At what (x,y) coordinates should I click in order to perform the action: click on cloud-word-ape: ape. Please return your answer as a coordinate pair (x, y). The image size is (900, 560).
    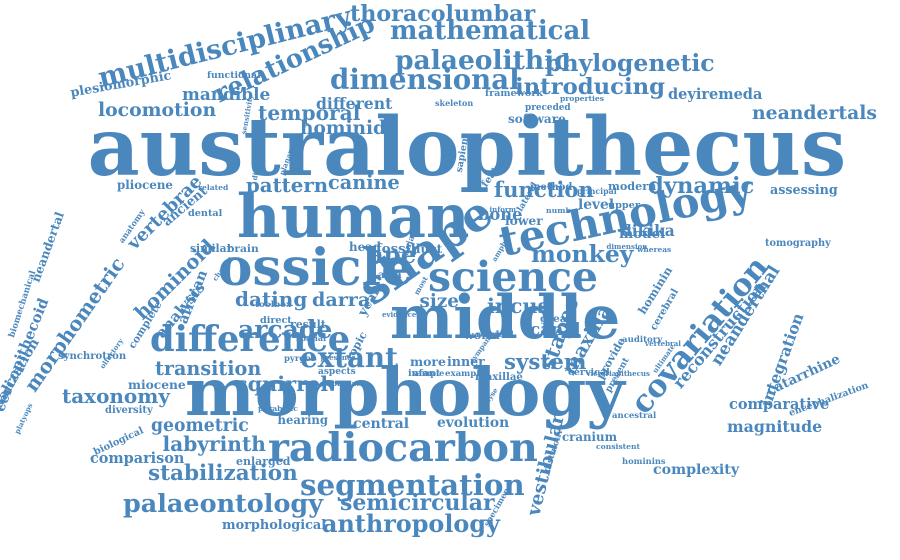
    Looking at the image, I should click on (392, 254).